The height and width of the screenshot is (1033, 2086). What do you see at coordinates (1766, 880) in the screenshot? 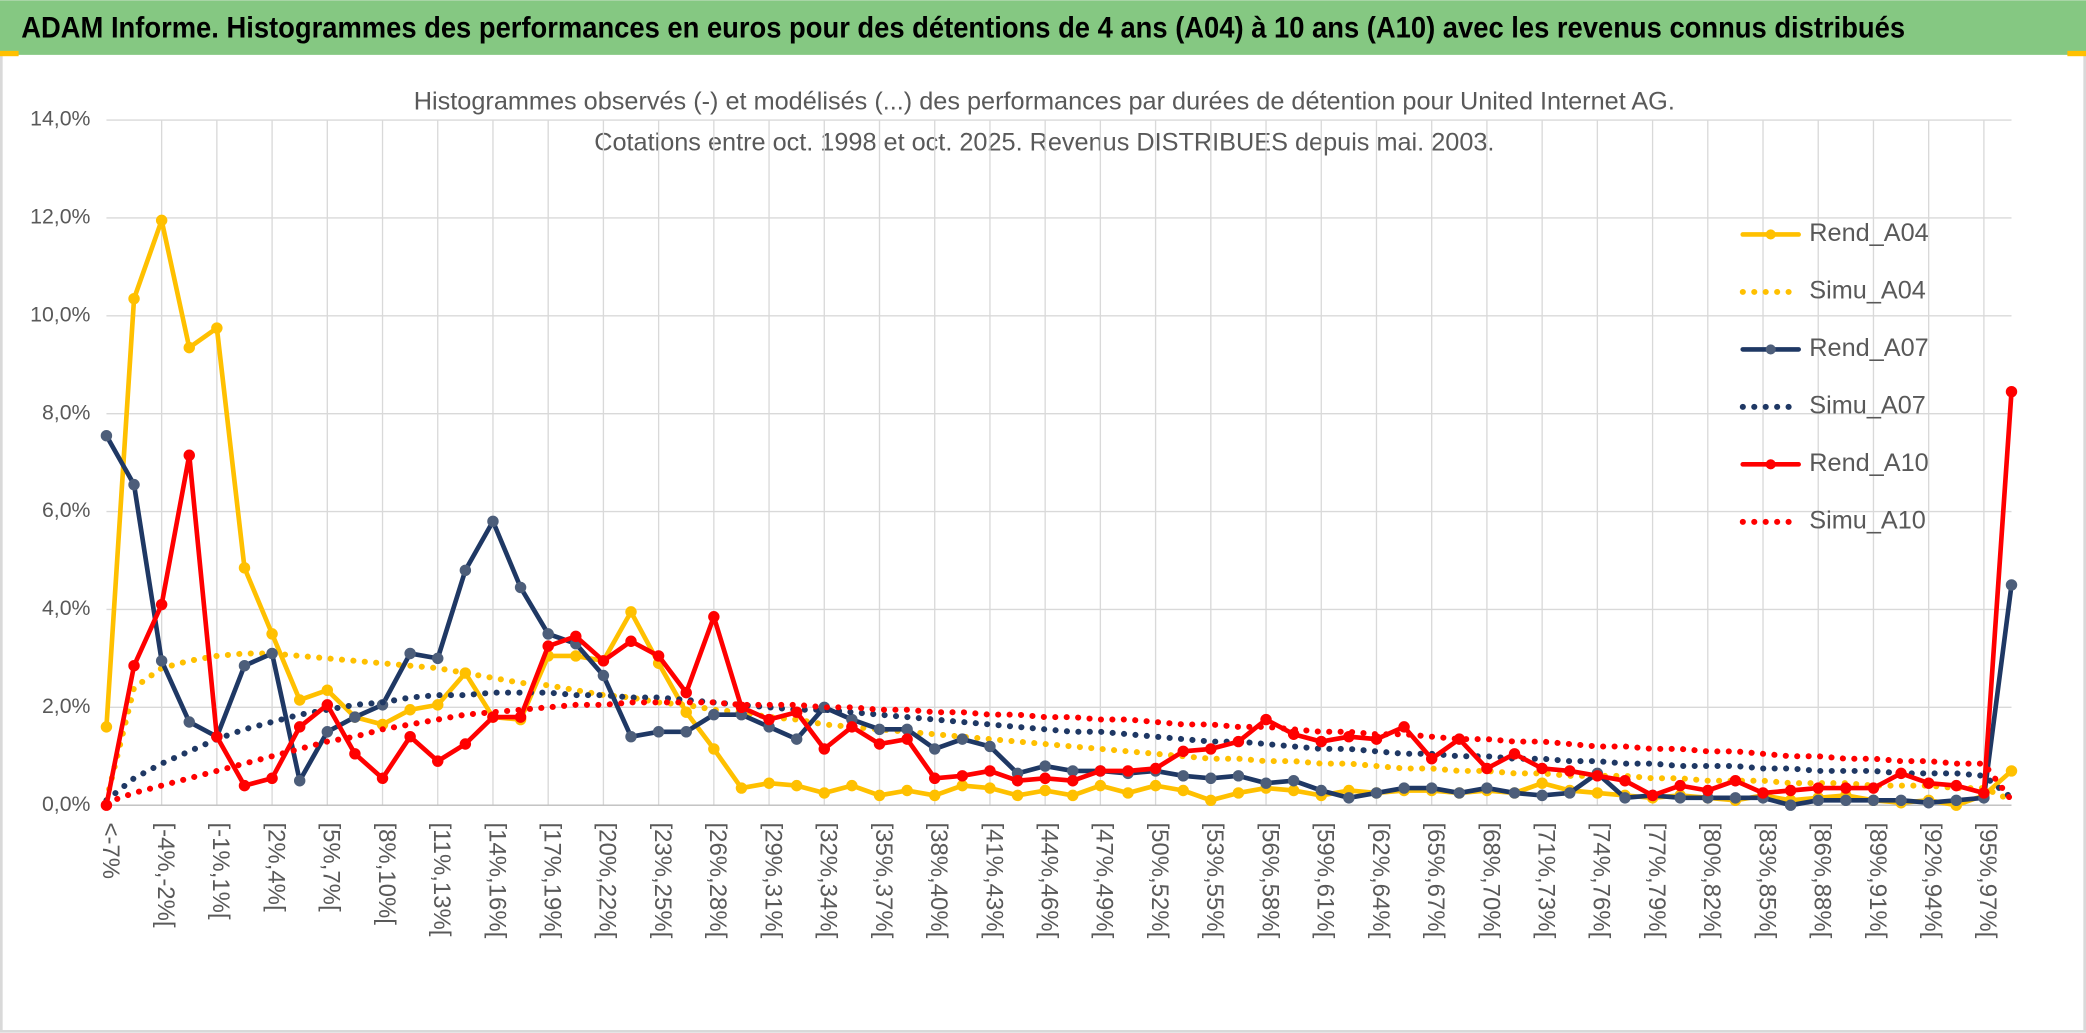
I see `x-tick-label: [83%,85%[` at bounding box center [1766, 880].